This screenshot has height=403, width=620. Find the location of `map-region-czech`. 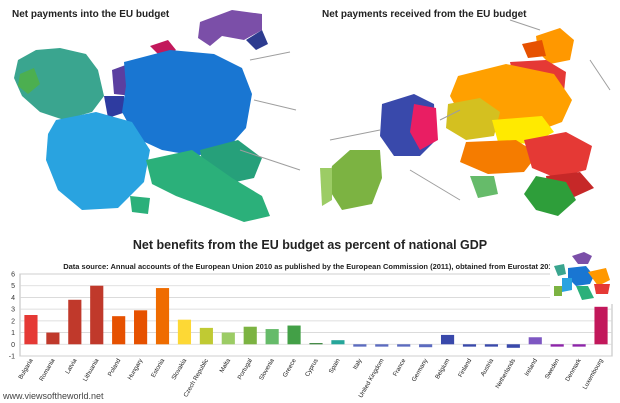

map-region-czech is located at coordinates (473, 119).